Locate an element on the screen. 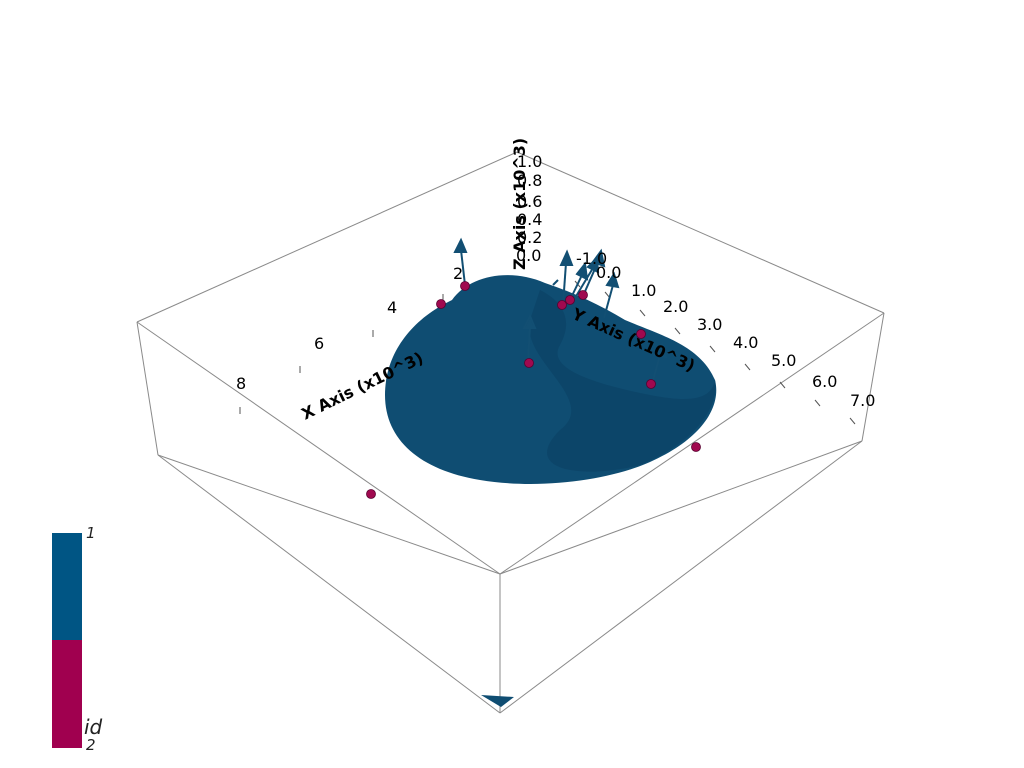 The image size is (1024, 768). z-tick-label: 0.4 is located at coordinates (529, 219).